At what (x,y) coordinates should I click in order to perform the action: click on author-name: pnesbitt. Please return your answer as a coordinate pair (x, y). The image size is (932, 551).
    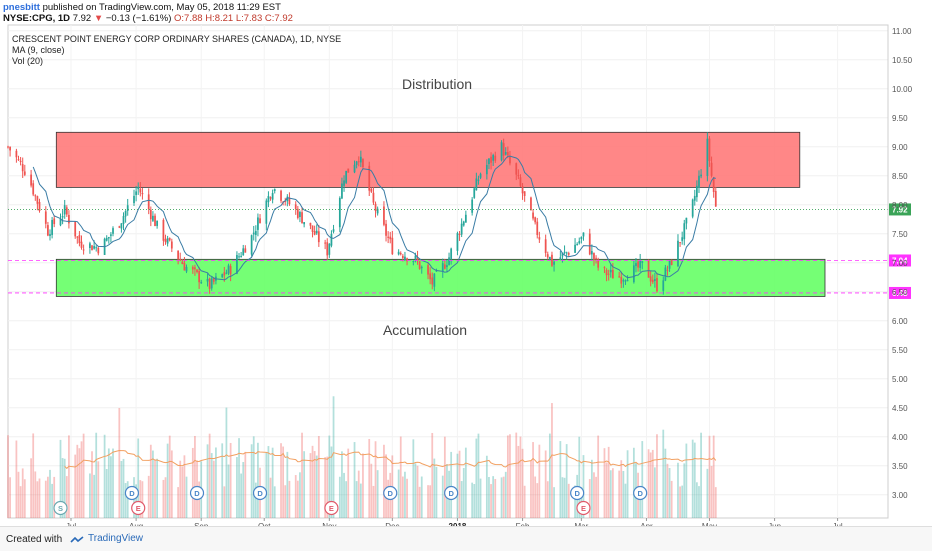
    Looking at the image, I should click on (21, 7).